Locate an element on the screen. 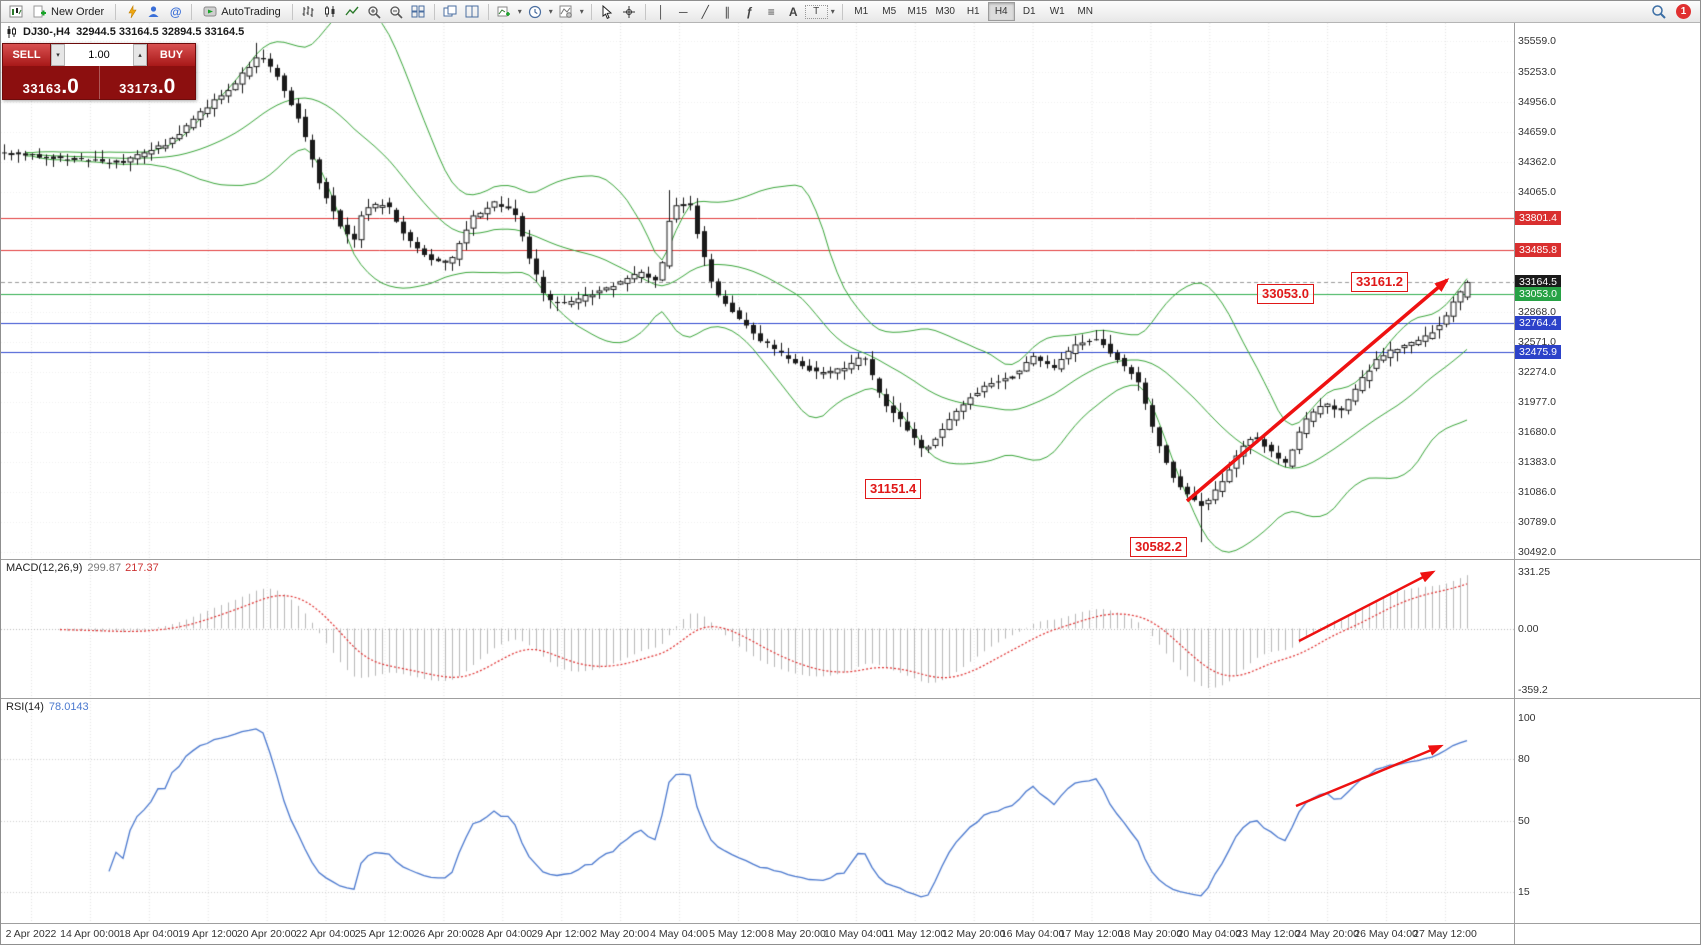  timeframe-mn: MN is located at coordinates (1085, 11).